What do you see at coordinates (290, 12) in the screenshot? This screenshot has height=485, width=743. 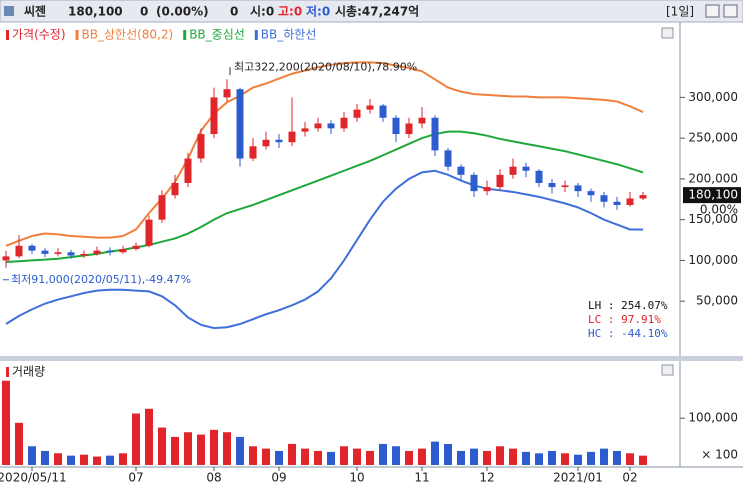 I see `high: 고:0` at bounding box center [290, 12].